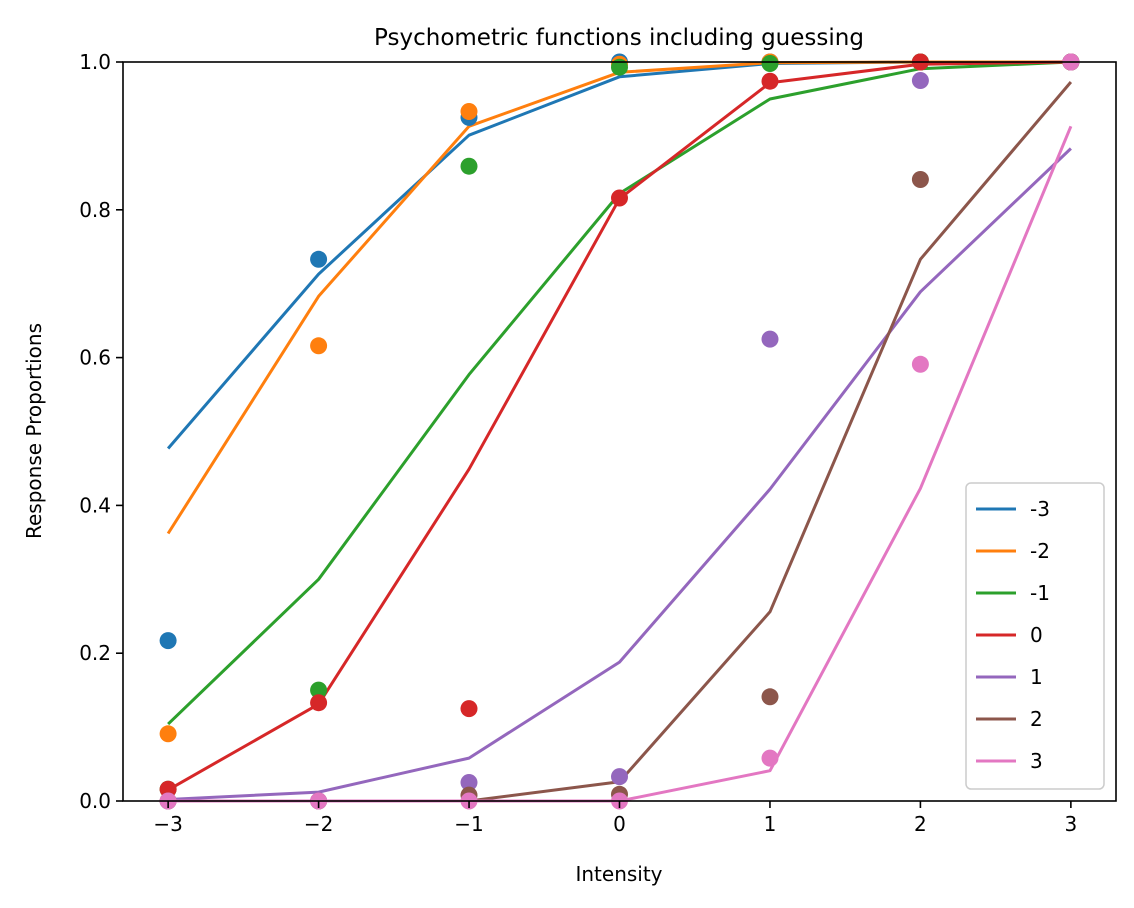 This screenshot has width=1134, height=908. What do you see at coordinates (34, 431) in the screenshot?
I see `y-axis-label: Response Proportions` at bounding box center [34, 431].